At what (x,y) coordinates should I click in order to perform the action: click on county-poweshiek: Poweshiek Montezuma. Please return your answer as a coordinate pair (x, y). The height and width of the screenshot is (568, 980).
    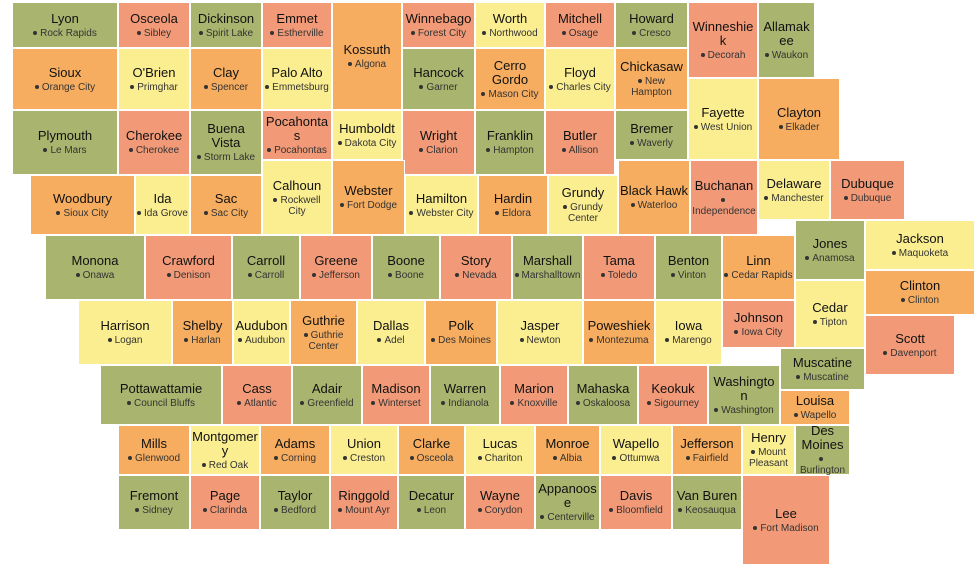
    Looking at the image, I should click on (619, 332).